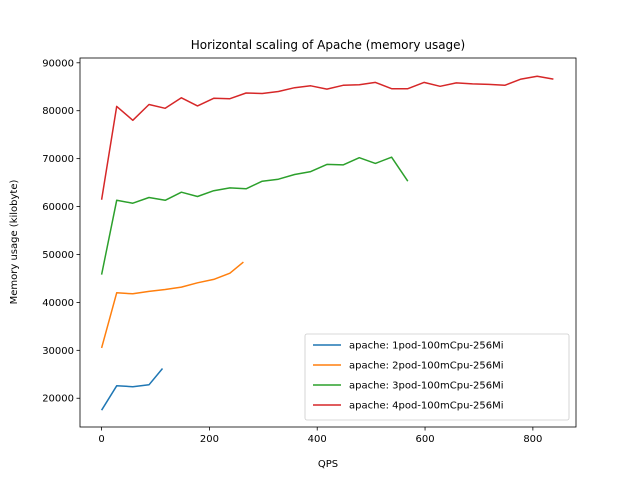  I want to click on x-tick-label: 800, so click(532, 439).